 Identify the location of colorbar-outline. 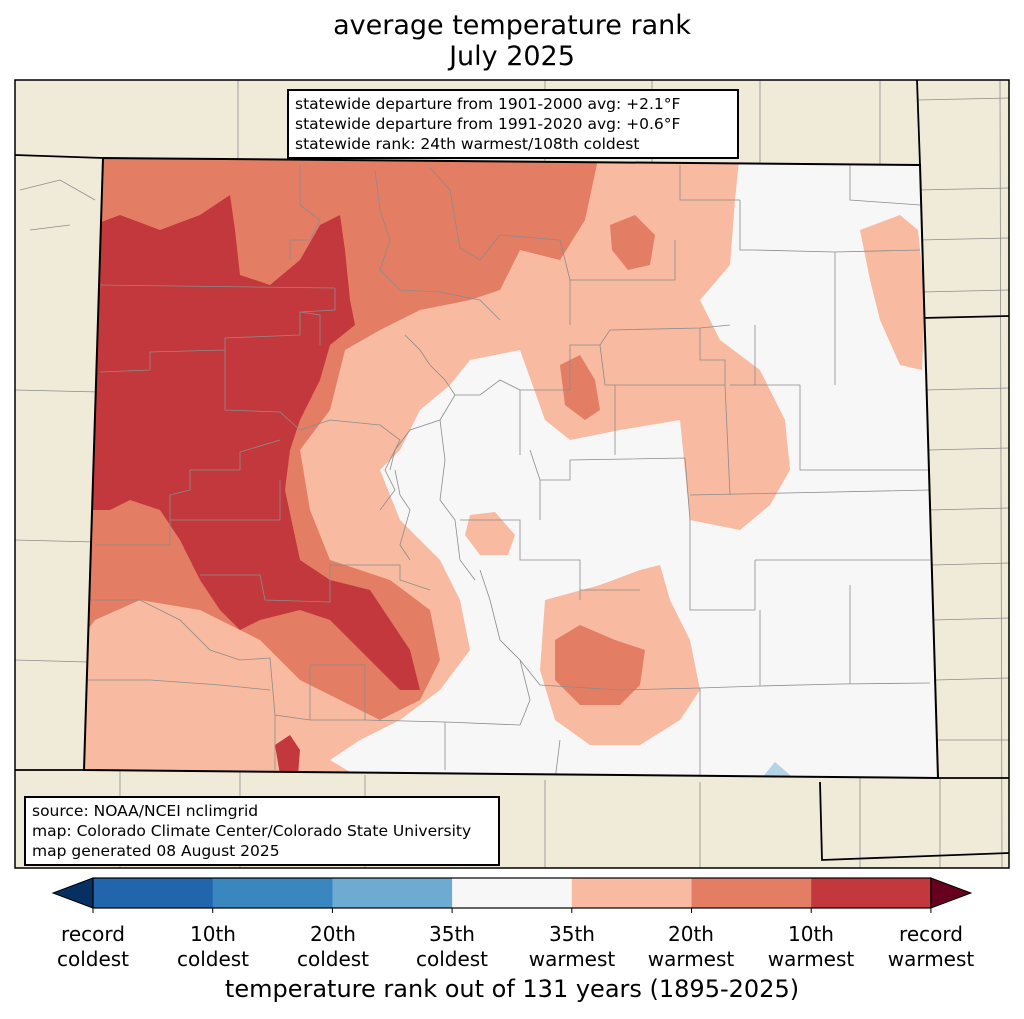
(512, 893).